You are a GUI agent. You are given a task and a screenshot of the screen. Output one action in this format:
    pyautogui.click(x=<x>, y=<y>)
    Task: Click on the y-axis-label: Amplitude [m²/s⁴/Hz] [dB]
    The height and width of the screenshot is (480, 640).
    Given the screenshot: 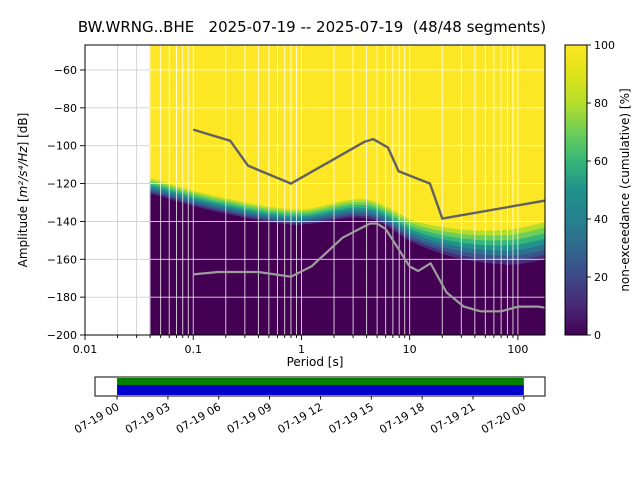 What is the action you would take?
    pyautogui.click(x=23, y=190)
    